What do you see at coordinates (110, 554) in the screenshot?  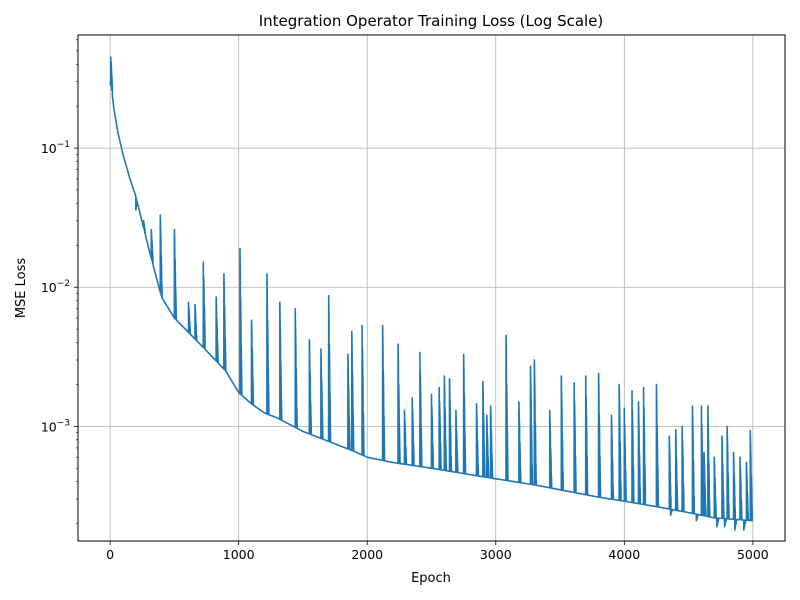 I see `x-tick-label: 0` at bounding box center [110, 554].